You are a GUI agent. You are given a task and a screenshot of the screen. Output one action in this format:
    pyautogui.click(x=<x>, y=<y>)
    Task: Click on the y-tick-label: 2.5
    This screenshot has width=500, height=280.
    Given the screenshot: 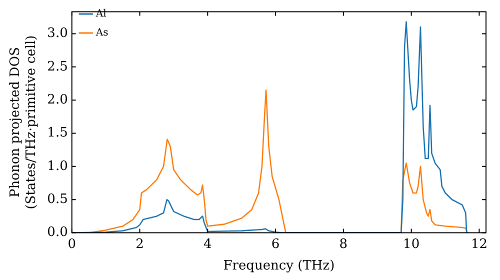 What is the action you would take?
    pyautogui.click(x=57, y=66)
    